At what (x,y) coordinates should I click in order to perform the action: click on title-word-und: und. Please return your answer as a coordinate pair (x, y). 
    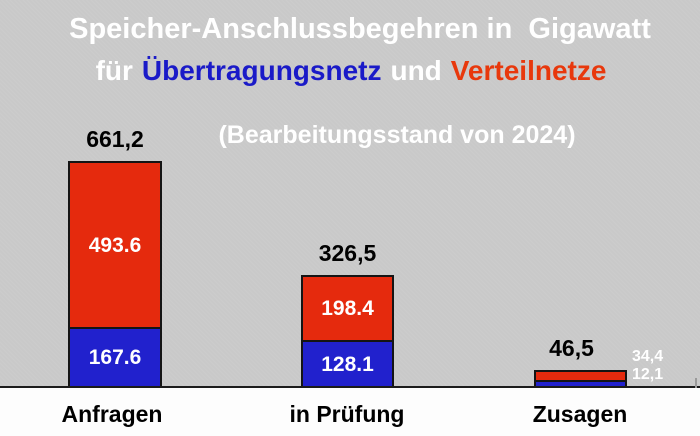
    Looking at the image, I should click on (416, 70).